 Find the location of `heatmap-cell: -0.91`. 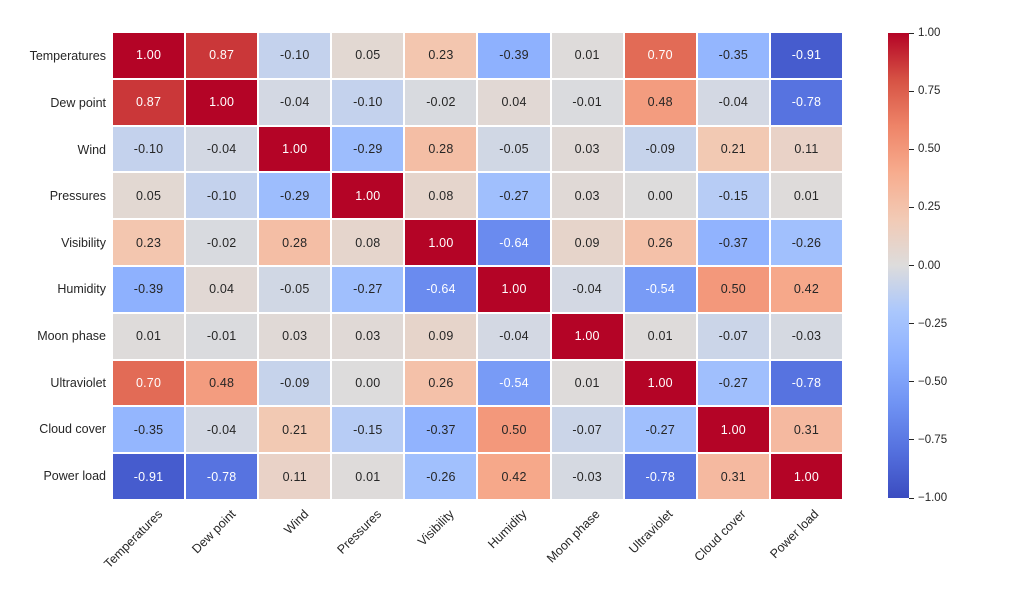

heatmap-cell: -0.91 is located at coordinates (806, 55).